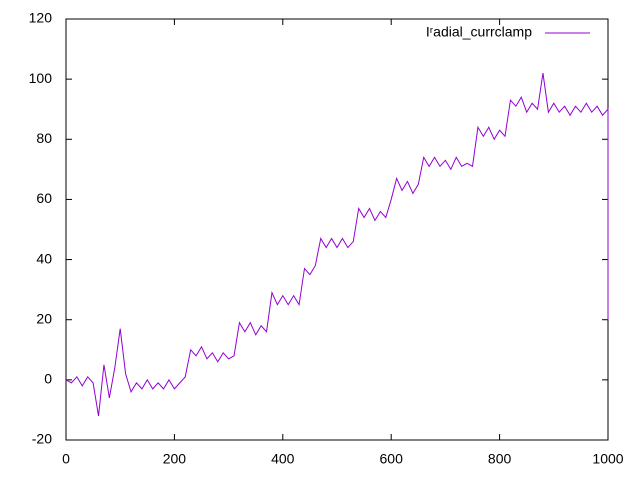 The height and width of the screenshot is (480, 640). What do you see at coordinates (44, 138) in the screenshot?
I see `y-tick-label: 80` at bounding box center [44, 138].